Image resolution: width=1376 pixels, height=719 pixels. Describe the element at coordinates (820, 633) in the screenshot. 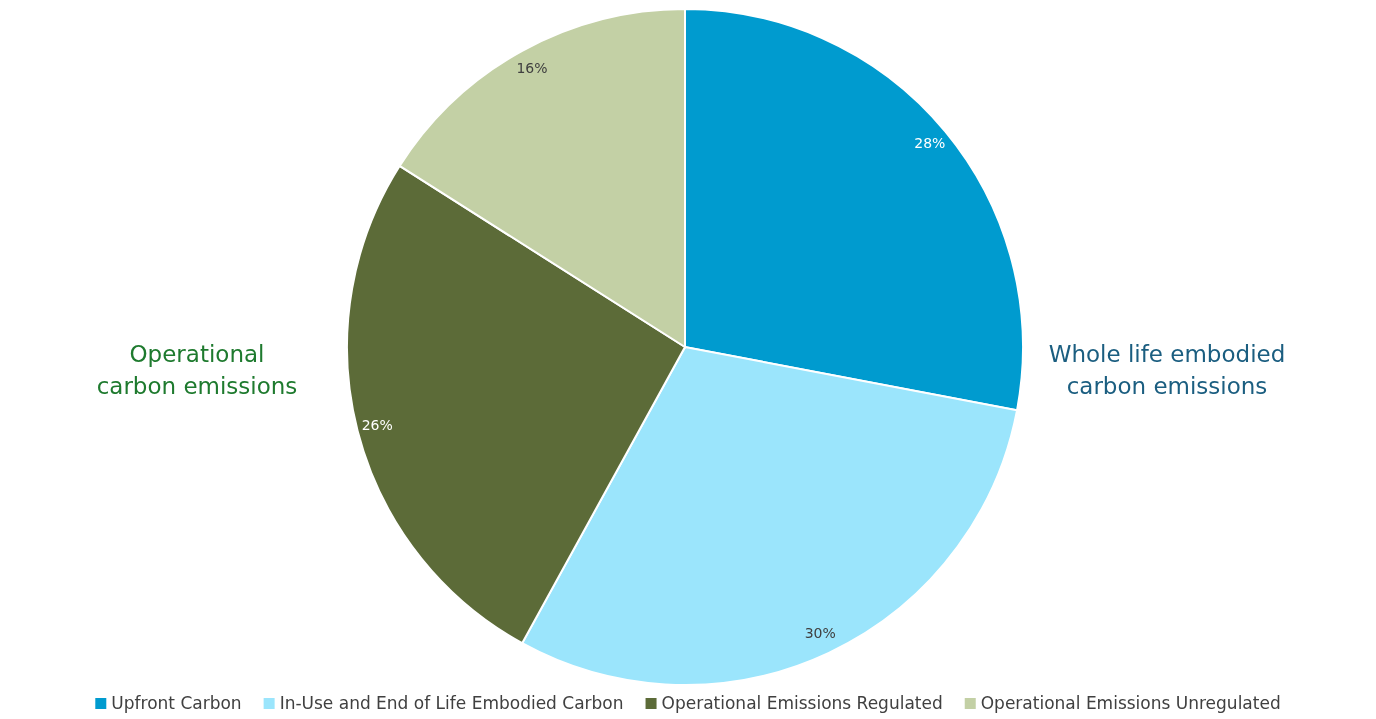

I see `data-label: 30%` at that location.